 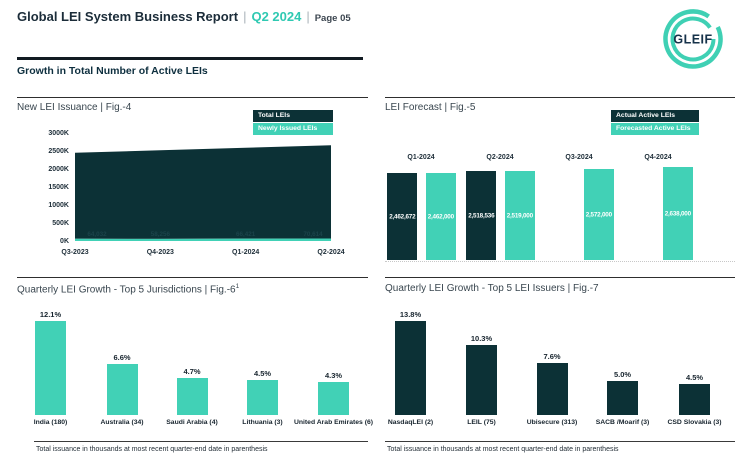 What do you see at coordinates (293, 116) in the screenshot?
I see `legend-total-leis: Total LEIs` at bounding box center [293, 116].